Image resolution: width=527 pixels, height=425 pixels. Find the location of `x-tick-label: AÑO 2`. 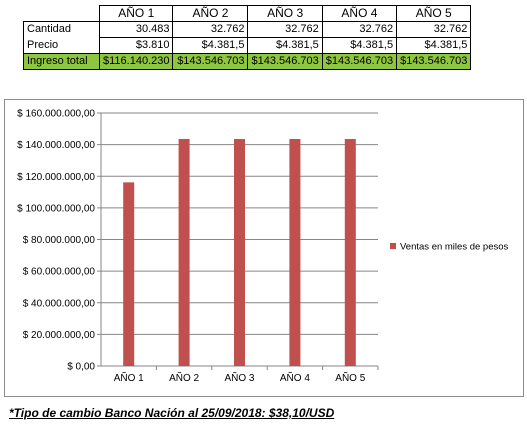

x-tick-label: AÑO 2 is located at coordinates (184, 377).